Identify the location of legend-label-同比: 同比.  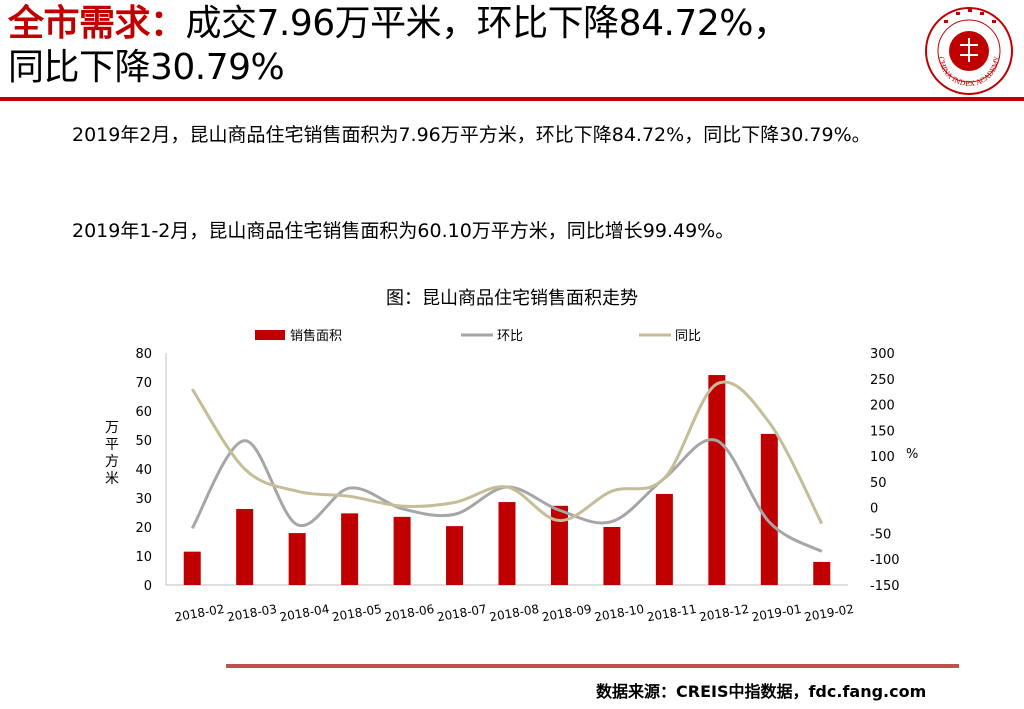
(688, 336).